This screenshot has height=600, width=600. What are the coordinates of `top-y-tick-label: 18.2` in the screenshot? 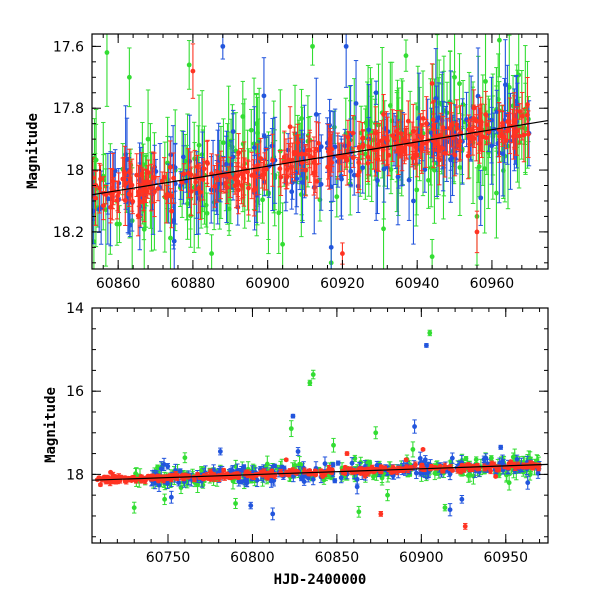 It's located at (68, 233).